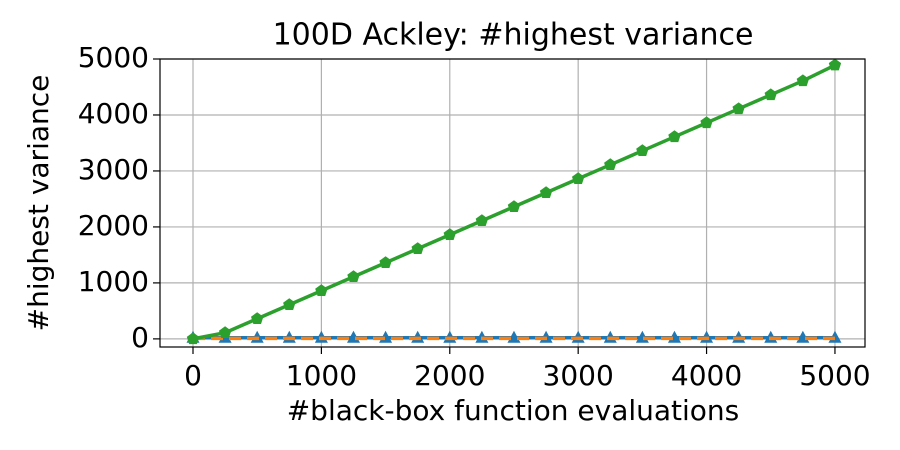  I want to click on x-tick-label: 5000, so click(834, 375).